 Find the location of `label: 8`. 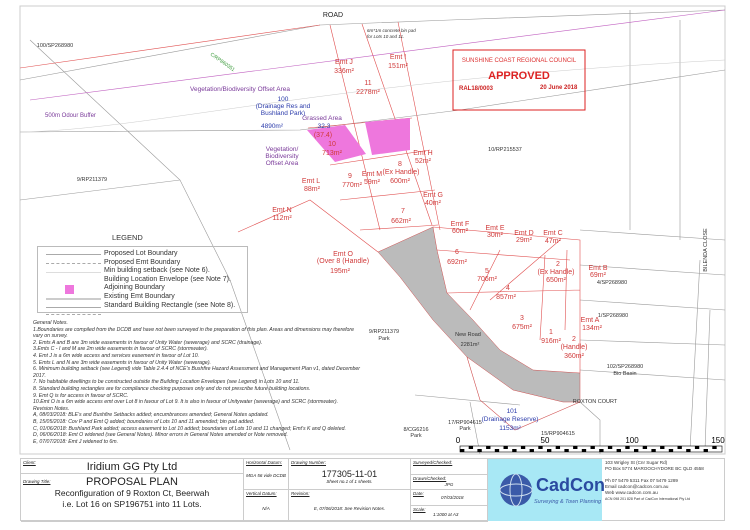

label: 8 is located at coordinates (400, 164).